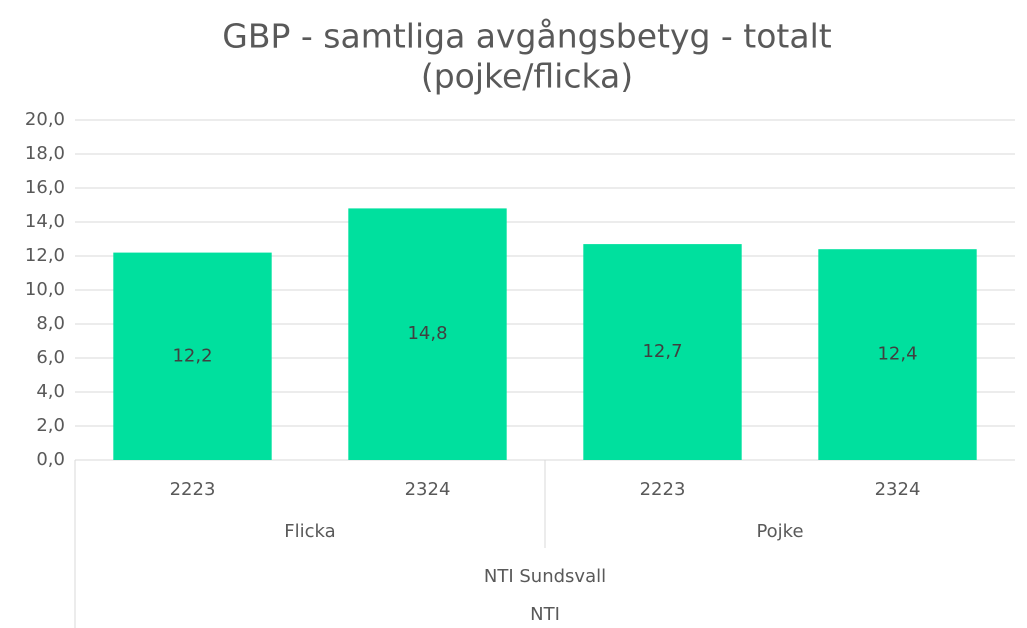 The height and width of the screenshot is (628, 1027). What do you see at coordinates (50, 425) in the screenshot?
I see `y-tick-label: 2,0` at bounding box center [50, 425].